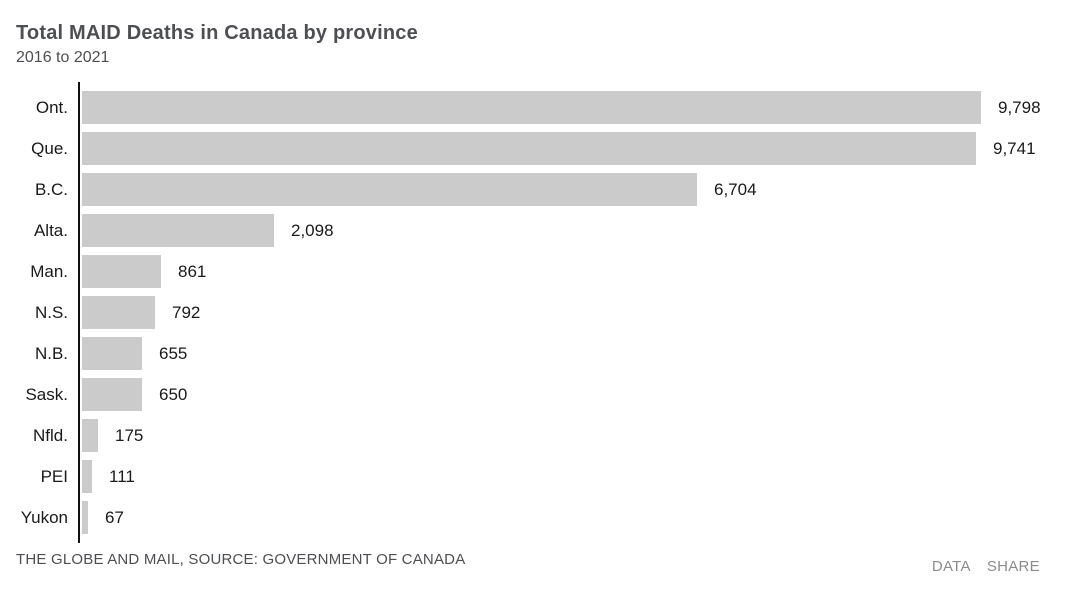 Image resolution: width=1080 pixels, height=607 pixels. What do you see at coordinates (1019, 107) in the screenshot?
I see `bar-value: 9,798` at bounding box center [1019, 107].